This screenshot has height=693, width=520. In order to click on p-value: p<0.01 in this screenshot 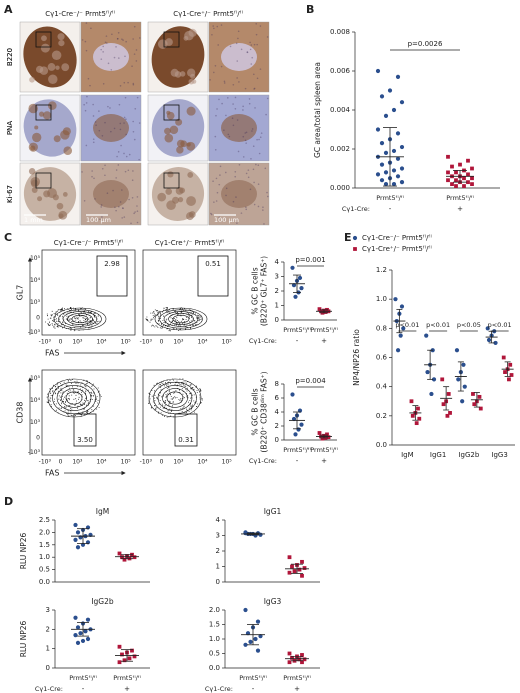, I will do `click(438, 325)`.